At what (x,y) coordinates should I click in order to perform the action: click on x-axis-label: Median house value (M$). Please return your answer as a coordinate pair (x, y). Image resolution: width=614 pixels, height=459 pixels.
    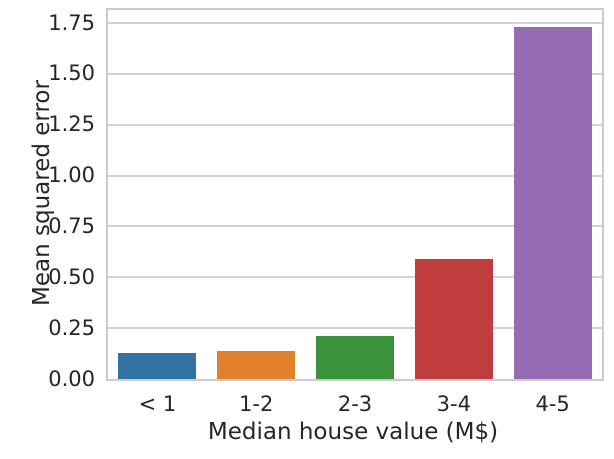
    Looking at the image, I should click on (353, 432).